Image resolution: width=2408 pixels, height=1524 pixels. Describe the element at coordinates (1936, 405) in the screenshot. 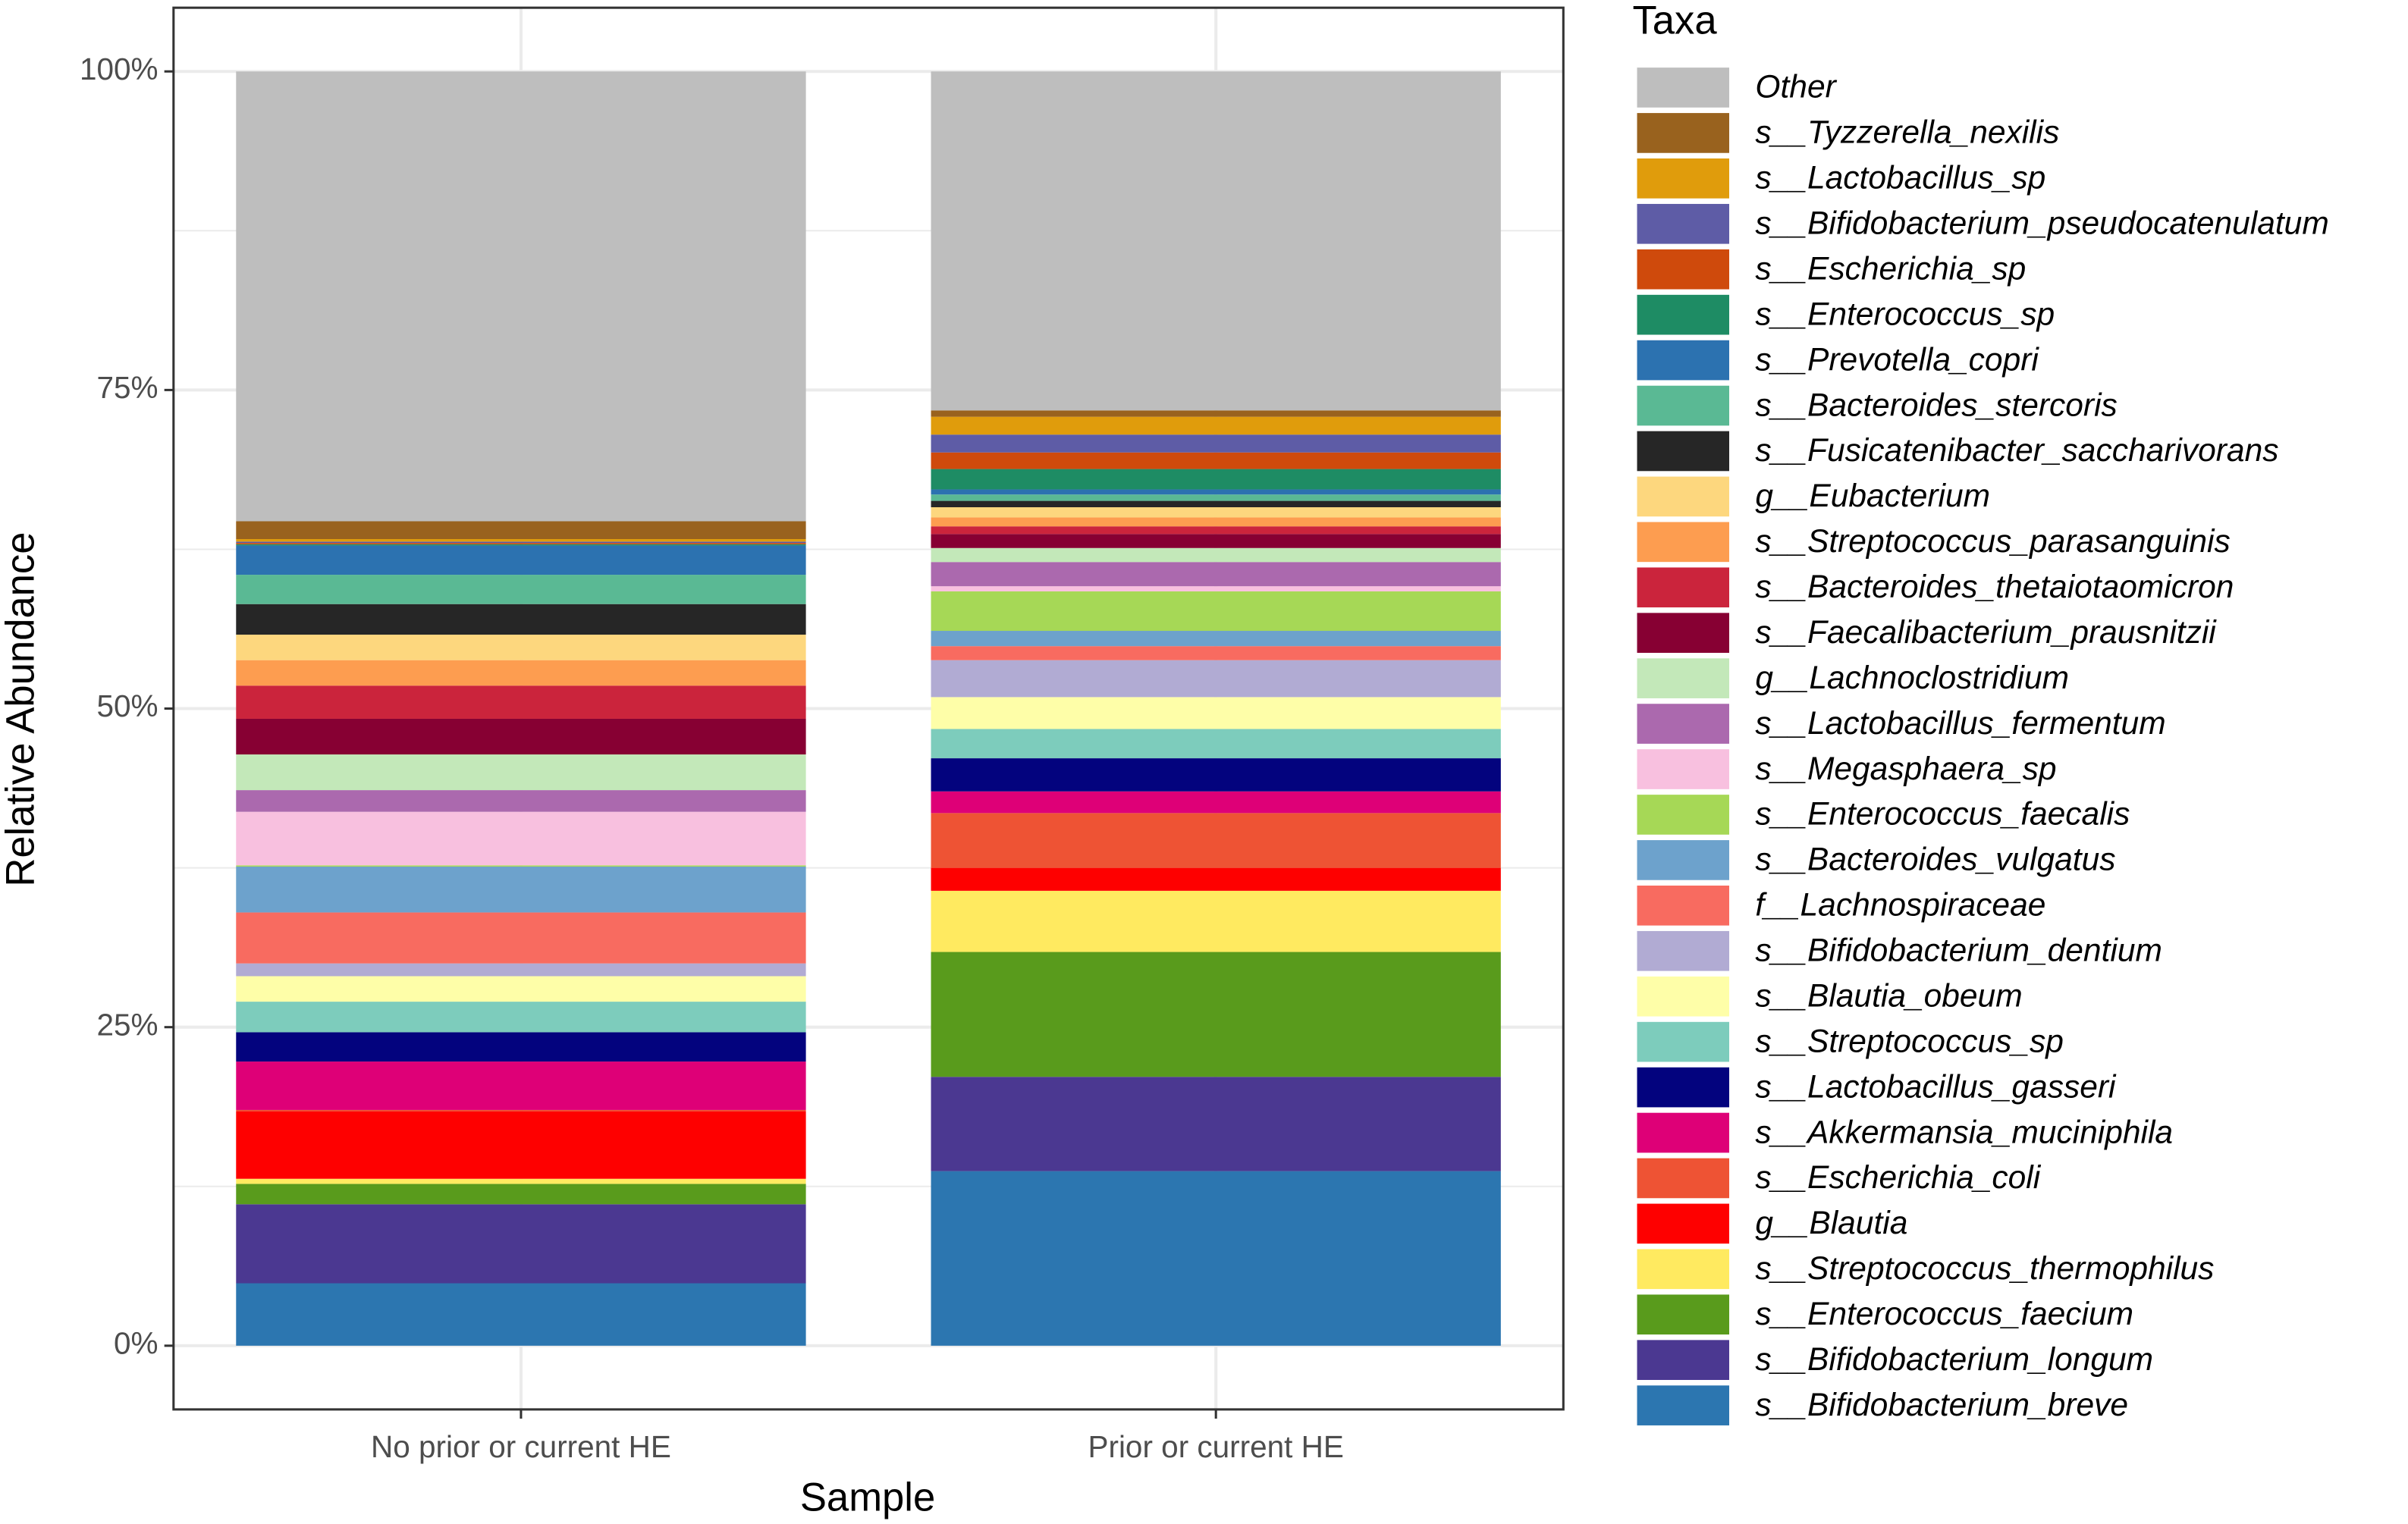

I see `legend-label: s__Bacteroides_stercoris` at that location.